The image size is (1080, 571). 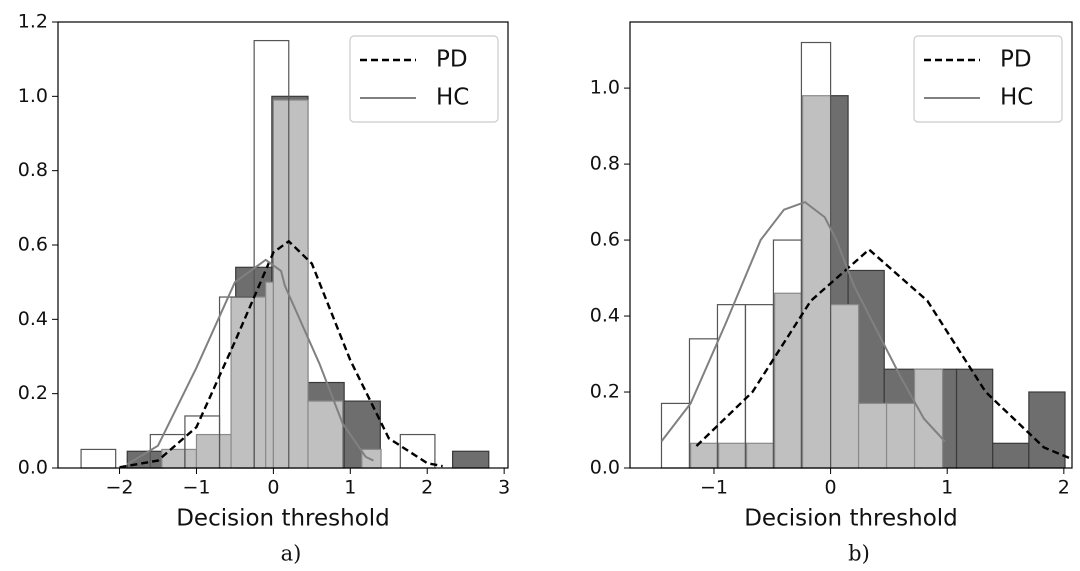 I want to click on caption: b), so click(x=859, y=554).